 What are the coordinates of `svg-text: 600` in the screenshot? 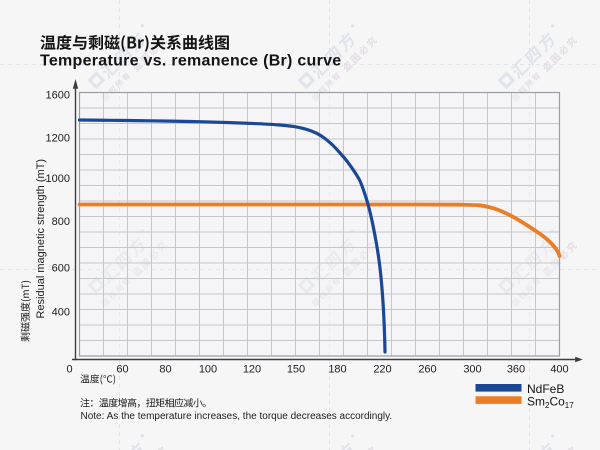 It's located at (61, 269).